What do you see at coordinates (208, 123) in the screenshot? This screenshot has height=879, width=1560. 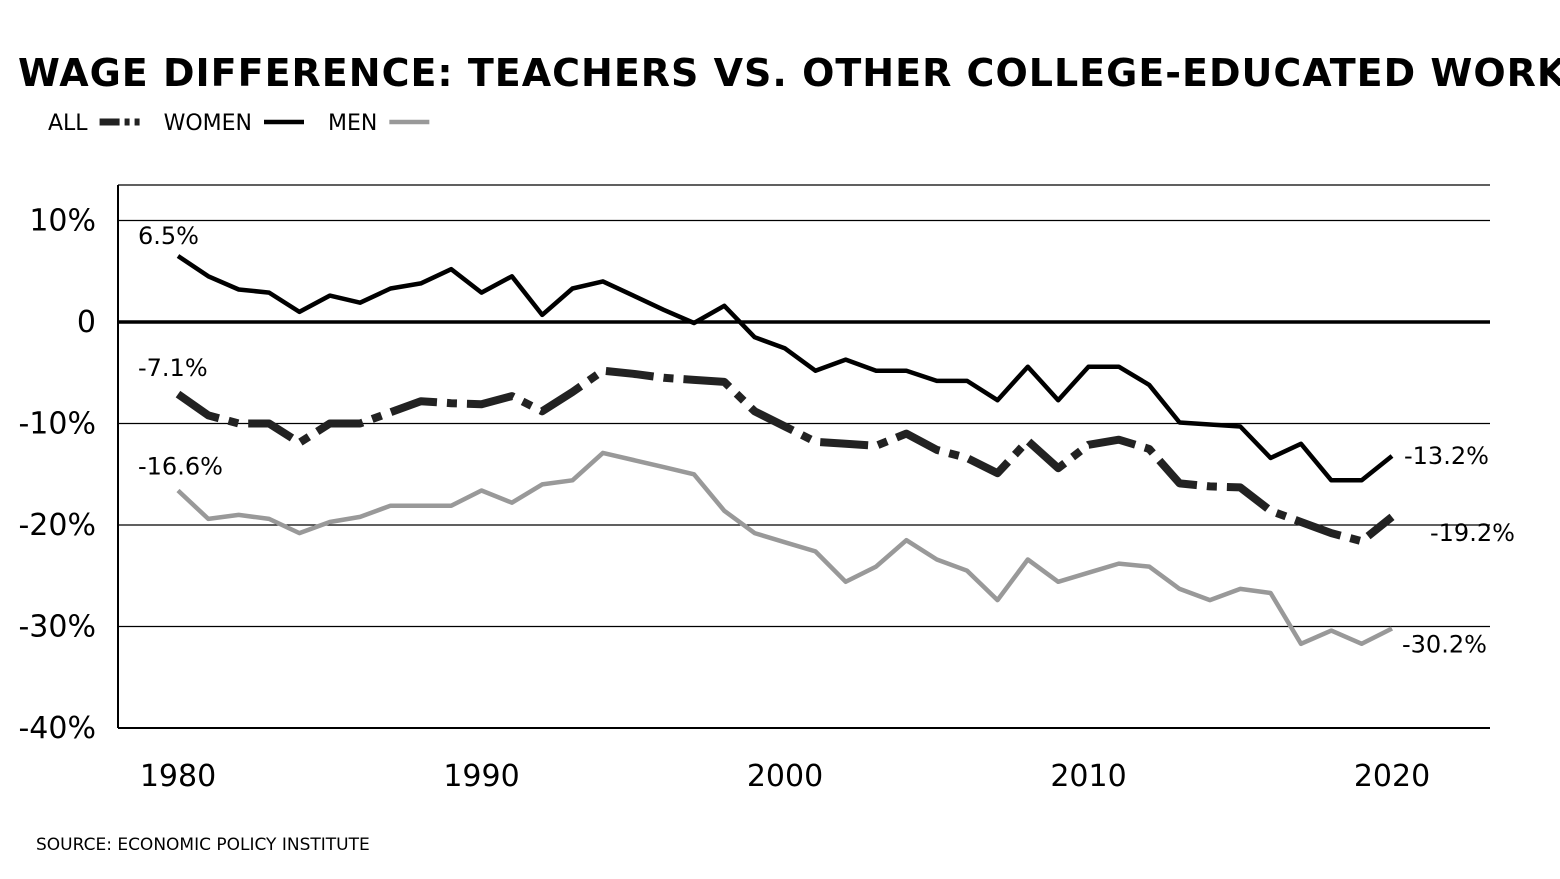 I see `legend-label-women: WOMEN` at bounding box center [208, 123].